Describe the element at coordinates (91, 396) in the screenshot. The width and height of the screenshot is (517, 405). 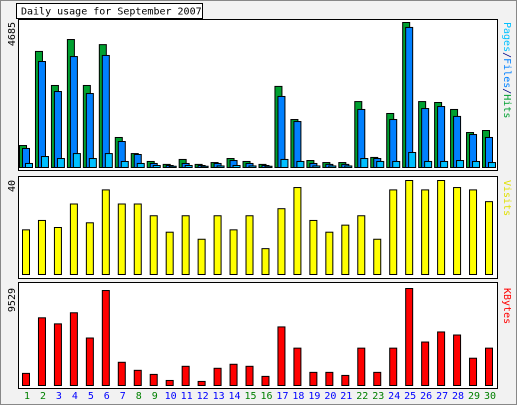
I see `x-tick-label: 5` at that location.